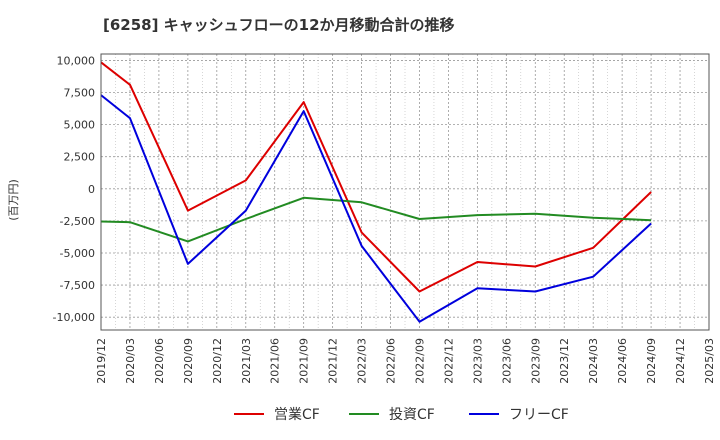  I want to click on y-tick-label: -7,500, so click(77, 285).